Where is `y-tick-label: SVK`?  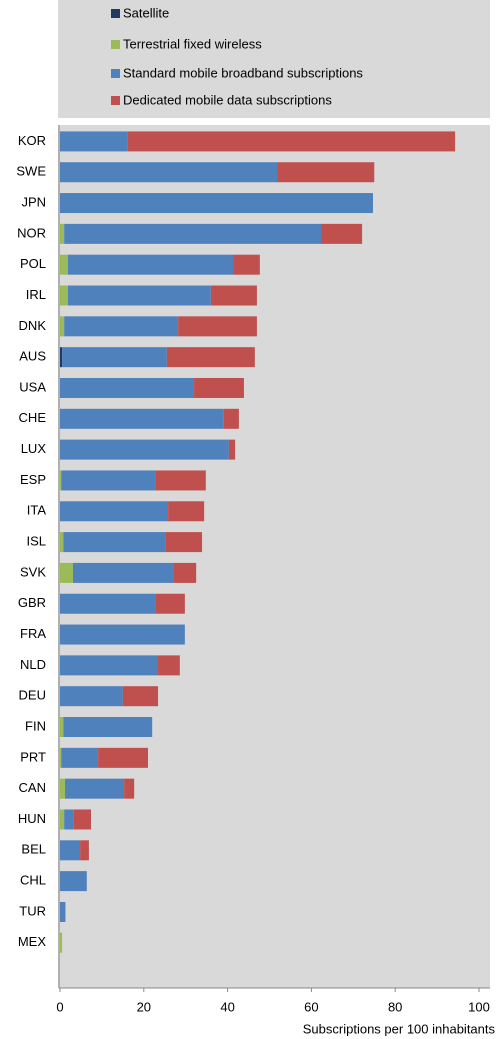
y-tick-label: SVK is located at coordinates (33, 571).